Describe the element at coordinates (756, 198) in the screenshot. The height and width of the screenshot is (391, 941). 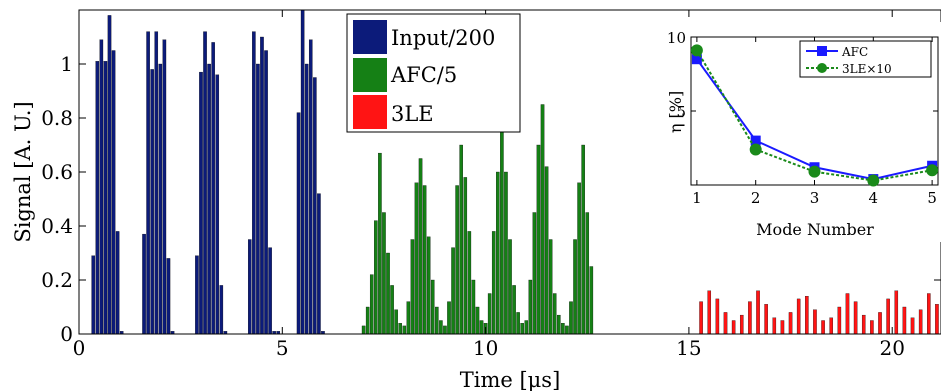
I see `inset-x-tick-label: 2` at that location.